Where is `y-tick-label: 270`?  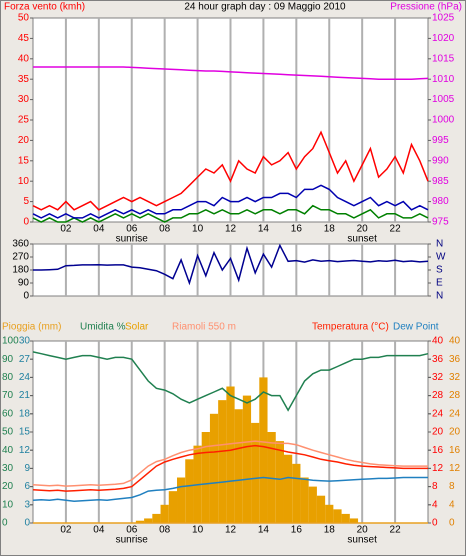 y-tick-label: 270 is located at coordinates (20, 257).